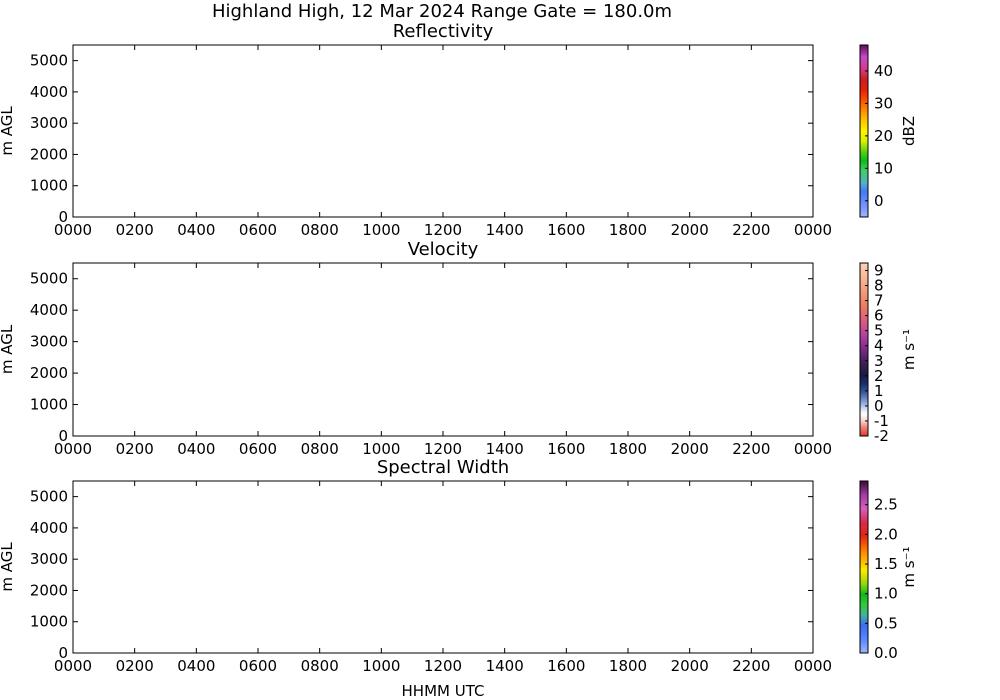 The height and width of the screenshot is (700, 1000). Describe the element at coordinates (886, 623) in the screenshot. I see `colorbar-tick-label: 0.5` at that location.